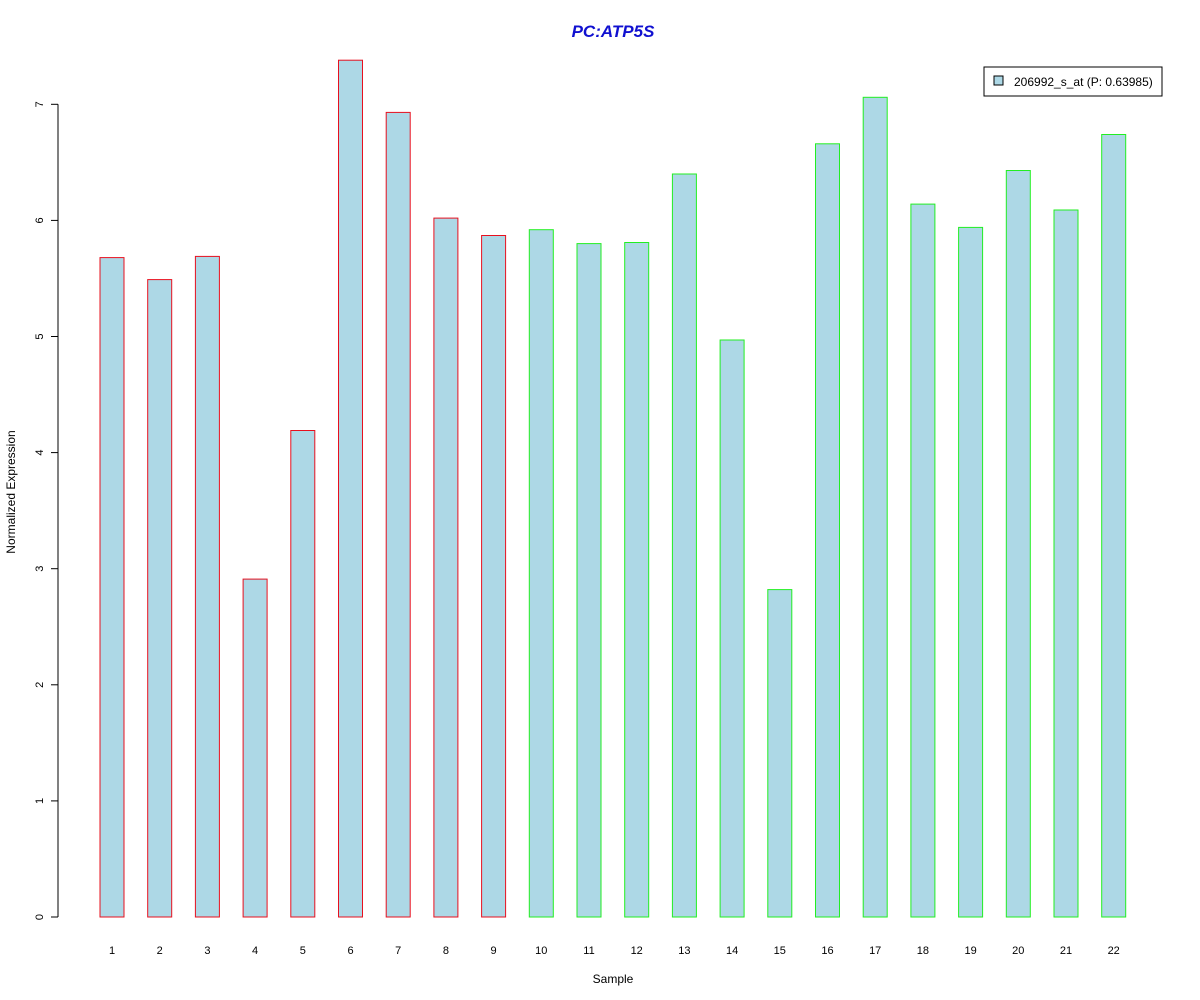  I want to click on x-tick-label: 13, so click(684, 951).